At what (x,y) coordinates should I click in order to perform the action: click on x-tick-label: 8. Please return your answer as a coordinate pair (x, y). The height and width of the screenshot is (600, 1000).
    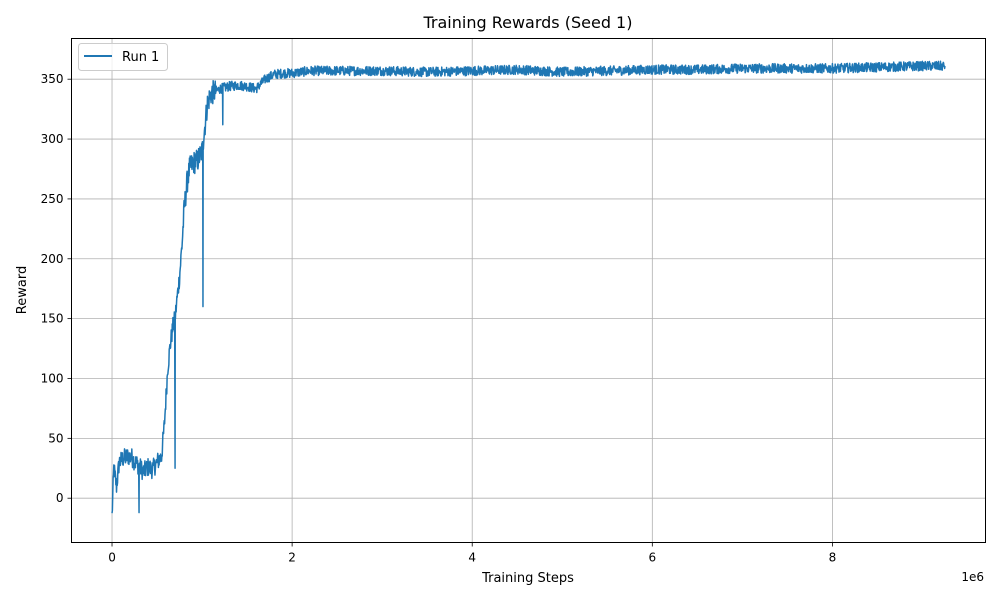
    Looking at the image, I should click on (833, 558).